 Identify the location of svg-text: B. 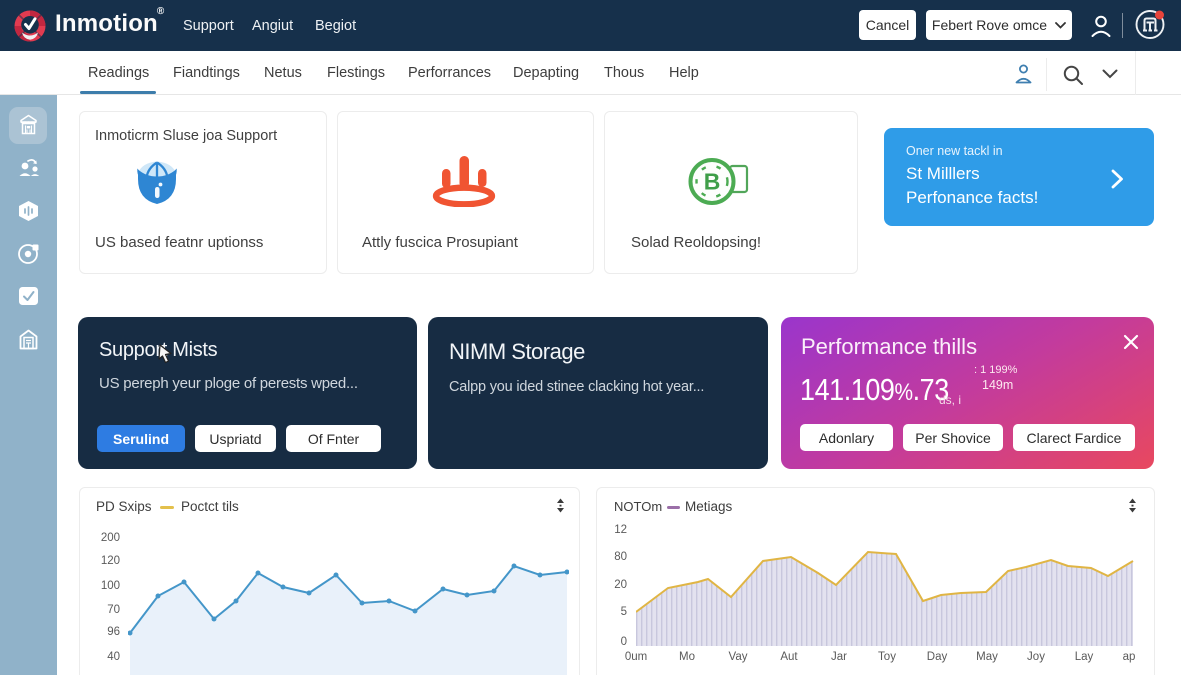
(712, 182).